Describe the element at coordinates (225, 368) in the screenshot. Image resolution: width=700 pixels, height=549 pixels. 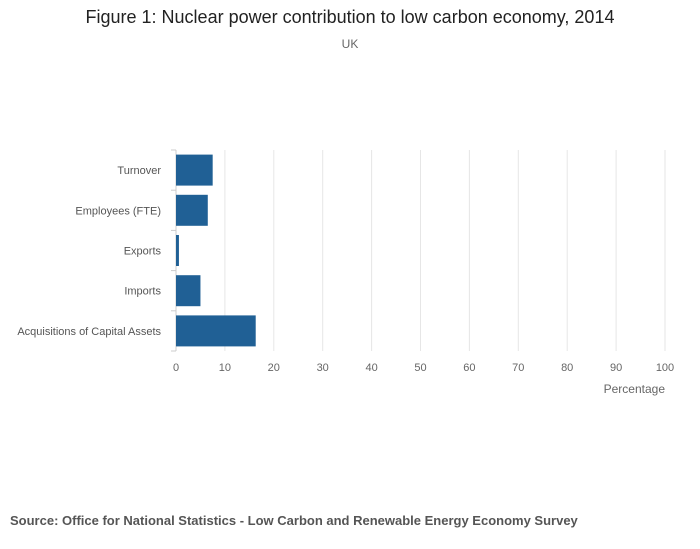
I see `x-tick-label: 10` at that location.